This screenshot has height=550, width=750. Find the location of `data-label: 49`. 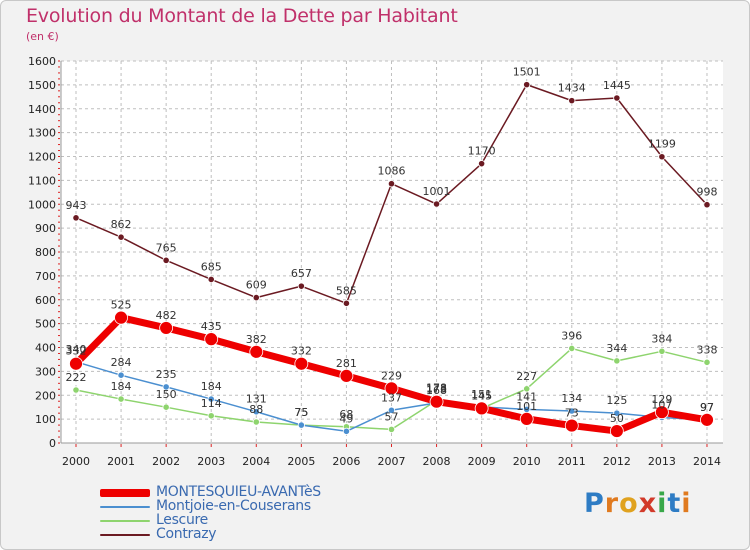

data-label: 49 is located at coordinates (346, 418).